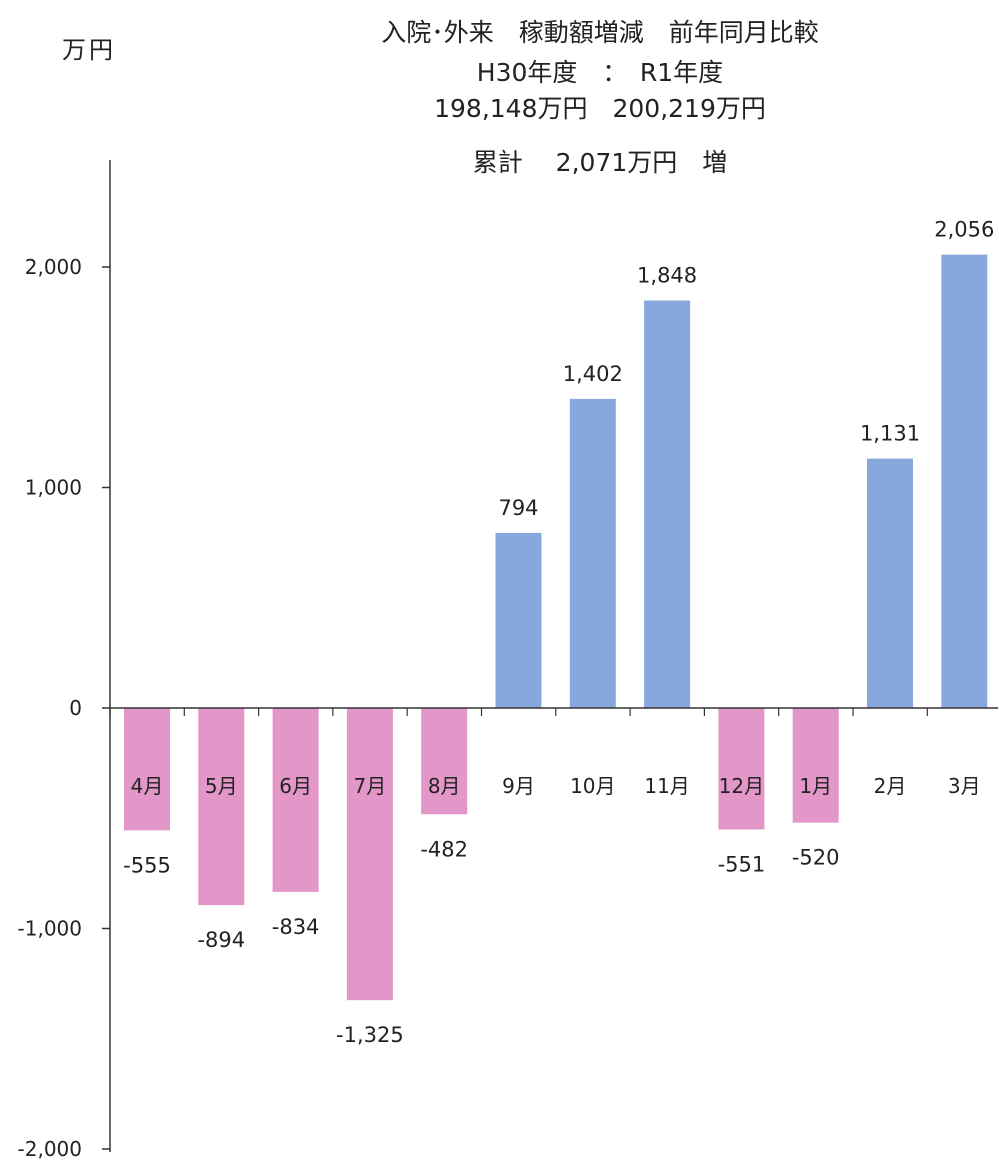 The width and height of the screenshot is (999, 1162). What do you see at coordinates (50, 929) in the screenshot?
I see `y-tick-label: -1,000` at bounding box center [50, 929].